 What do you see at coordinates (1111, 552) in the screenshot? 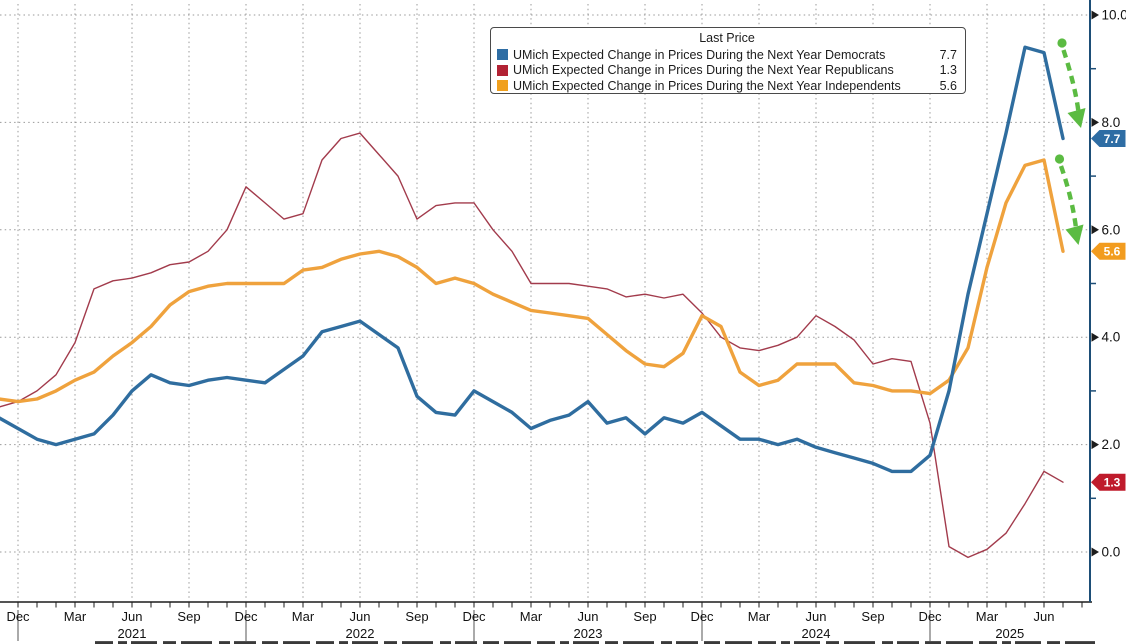
I see `y-tick-label: 0.0` at bounding box center [1111, 552].